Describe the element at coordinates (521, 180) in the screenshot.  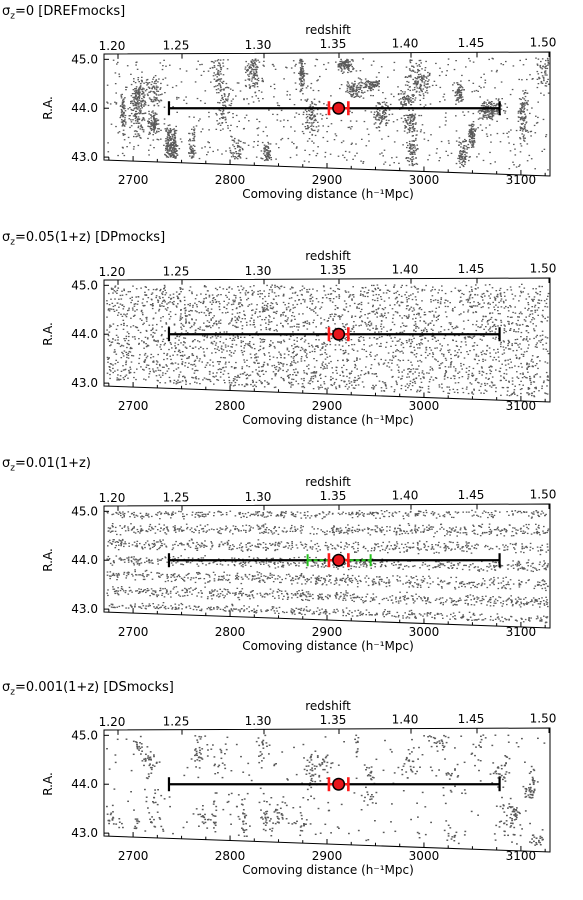
I see `x-tick-label: 3100` at that location.